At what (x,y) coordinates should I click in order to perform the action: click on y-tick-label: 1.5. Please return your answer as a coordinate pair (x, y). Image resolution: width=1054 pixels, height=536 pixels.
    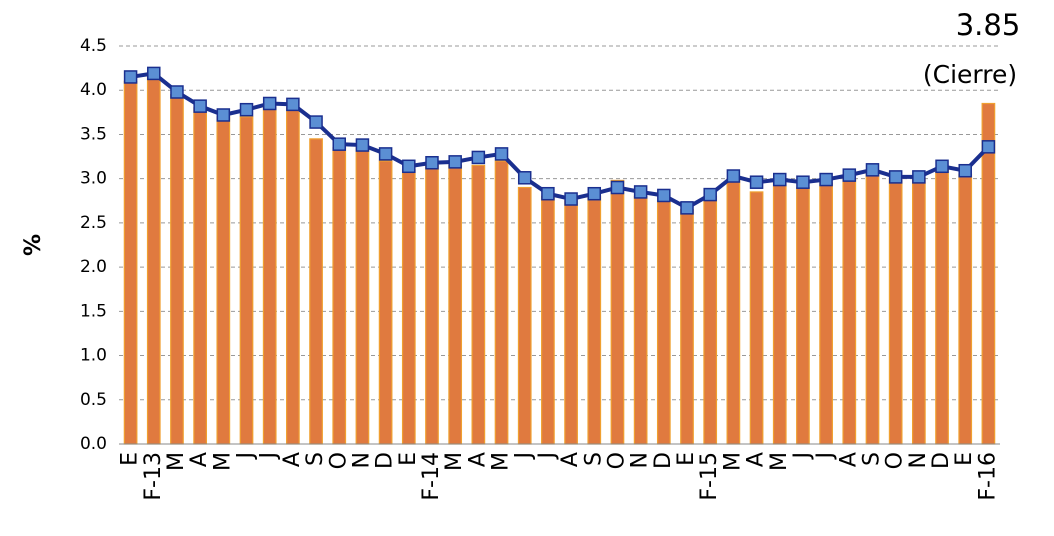
    Looking at the image, I should click on (93, 311).